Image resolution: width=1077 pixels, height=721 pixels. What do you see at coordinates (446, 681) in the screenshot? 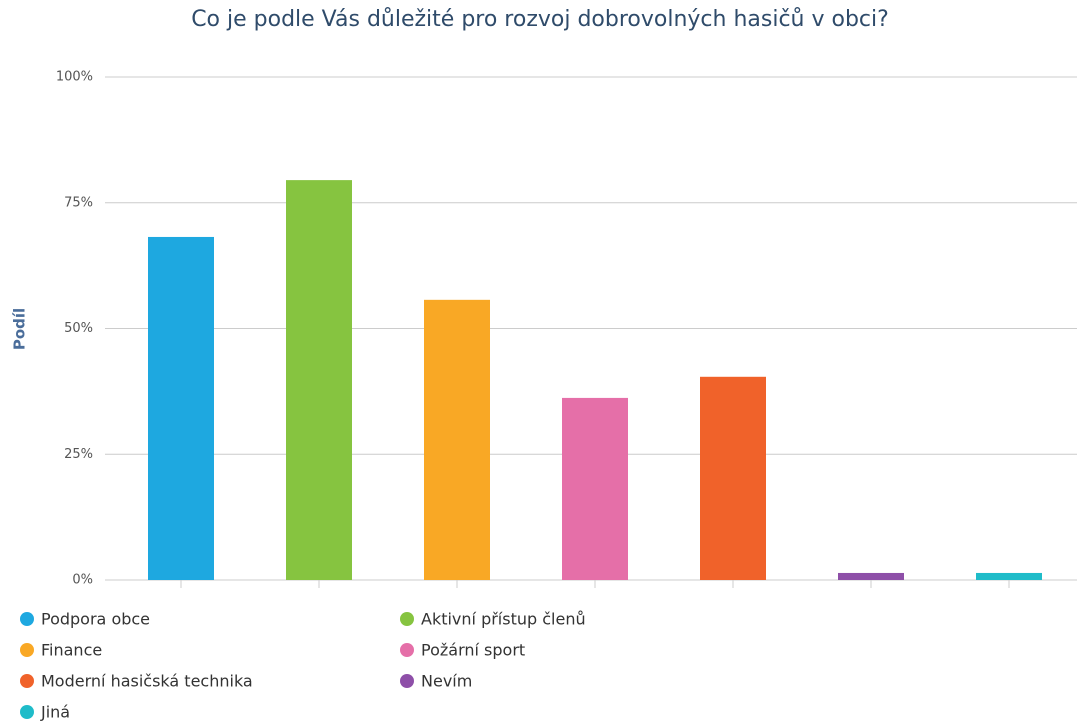
I see `legend-label: Nevím` at bounding box center [446, 681].